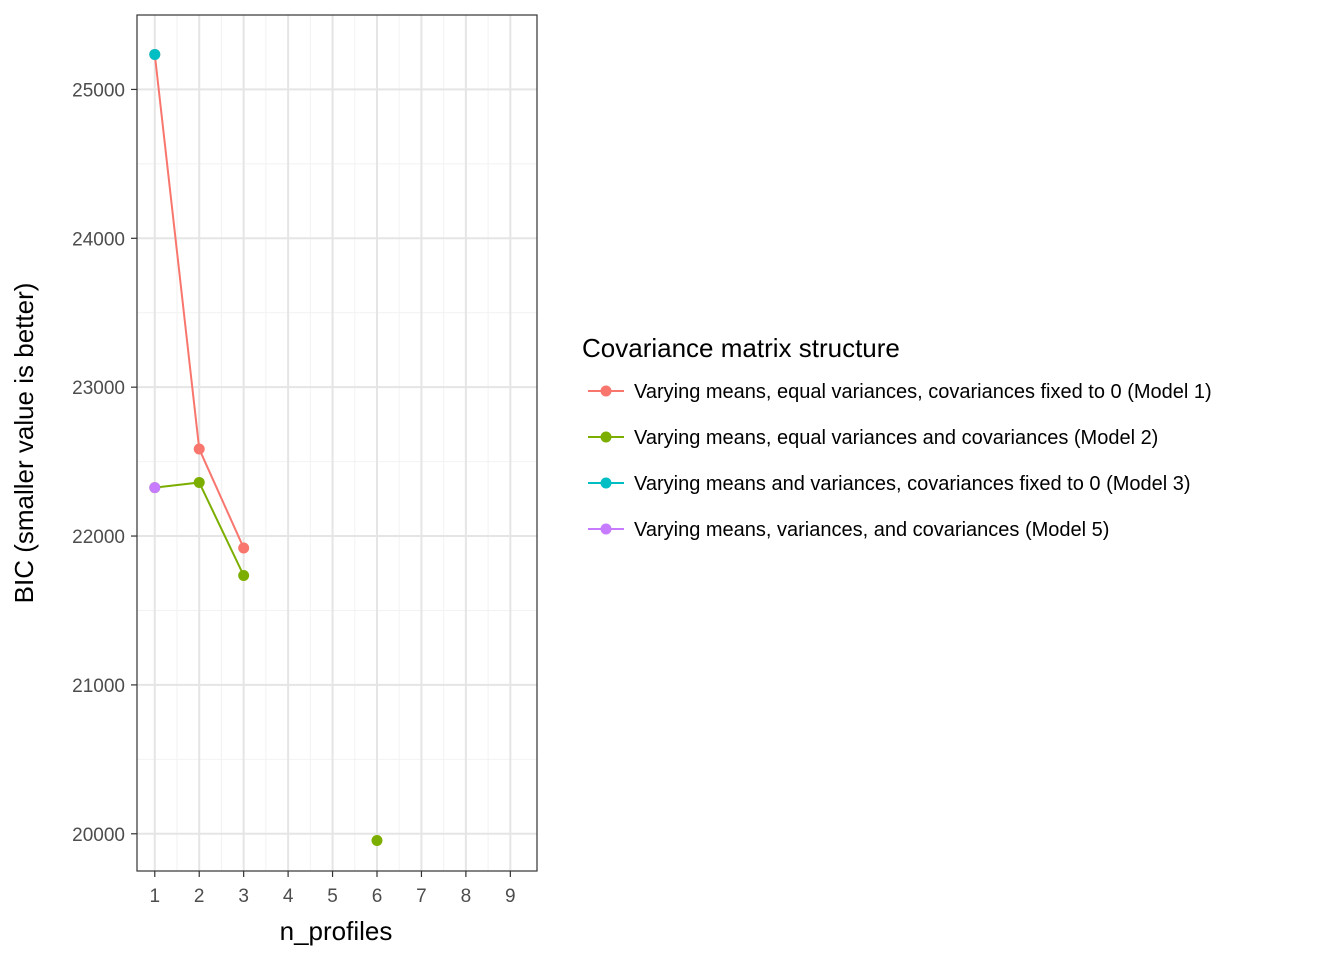 The width and height of the screenshot is (1344, 960). Describe the element at coordinates (24, 443) in the screenshot. I see `y-axis-title: BIC (smaller value is better)` at that location.